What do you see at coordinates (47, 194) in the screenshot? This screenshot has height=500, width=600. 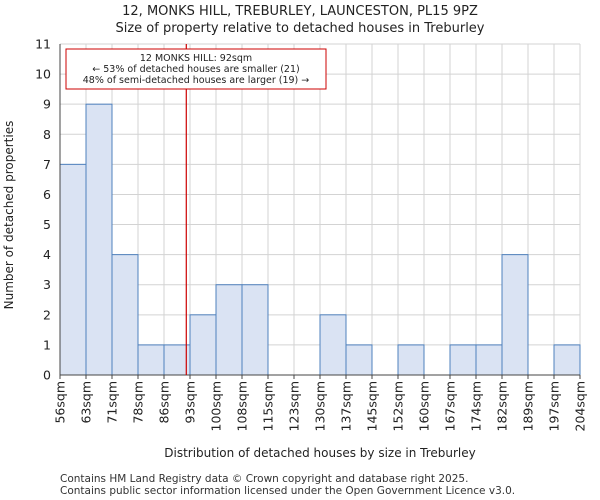 I see `y-tick-label-6: 6` at bounding box center [47, 194].